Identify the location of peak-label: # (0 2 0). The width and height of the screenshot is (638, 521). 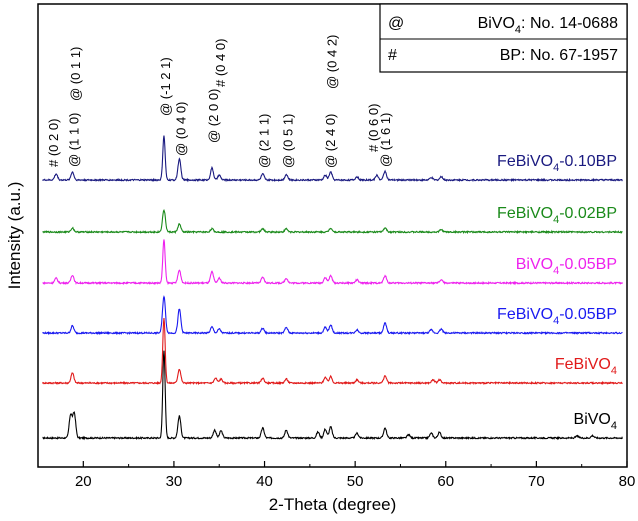
(53, 143).